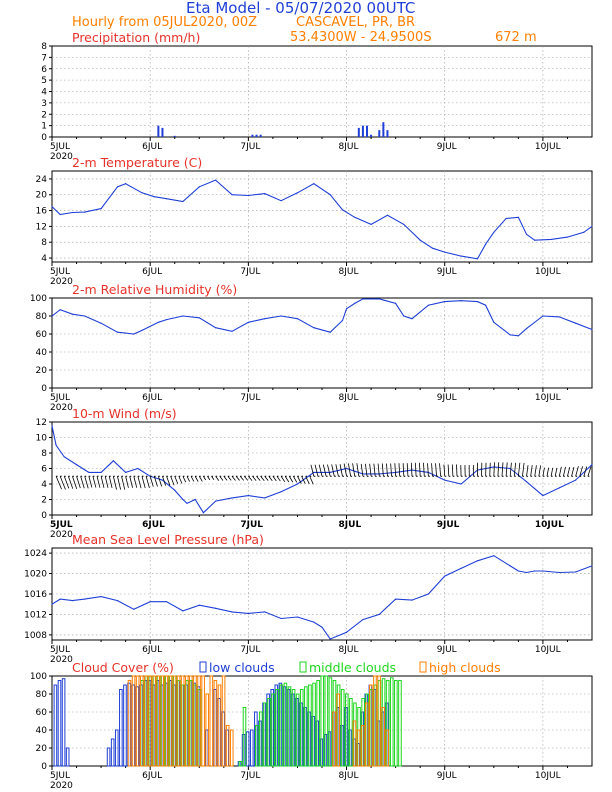 This screenshot has height=792, width=612. What do you see at coordinates (44, 389) in the screenshot?
I see `humidity-ytick-label: 0` at bounding box center [44, 389].